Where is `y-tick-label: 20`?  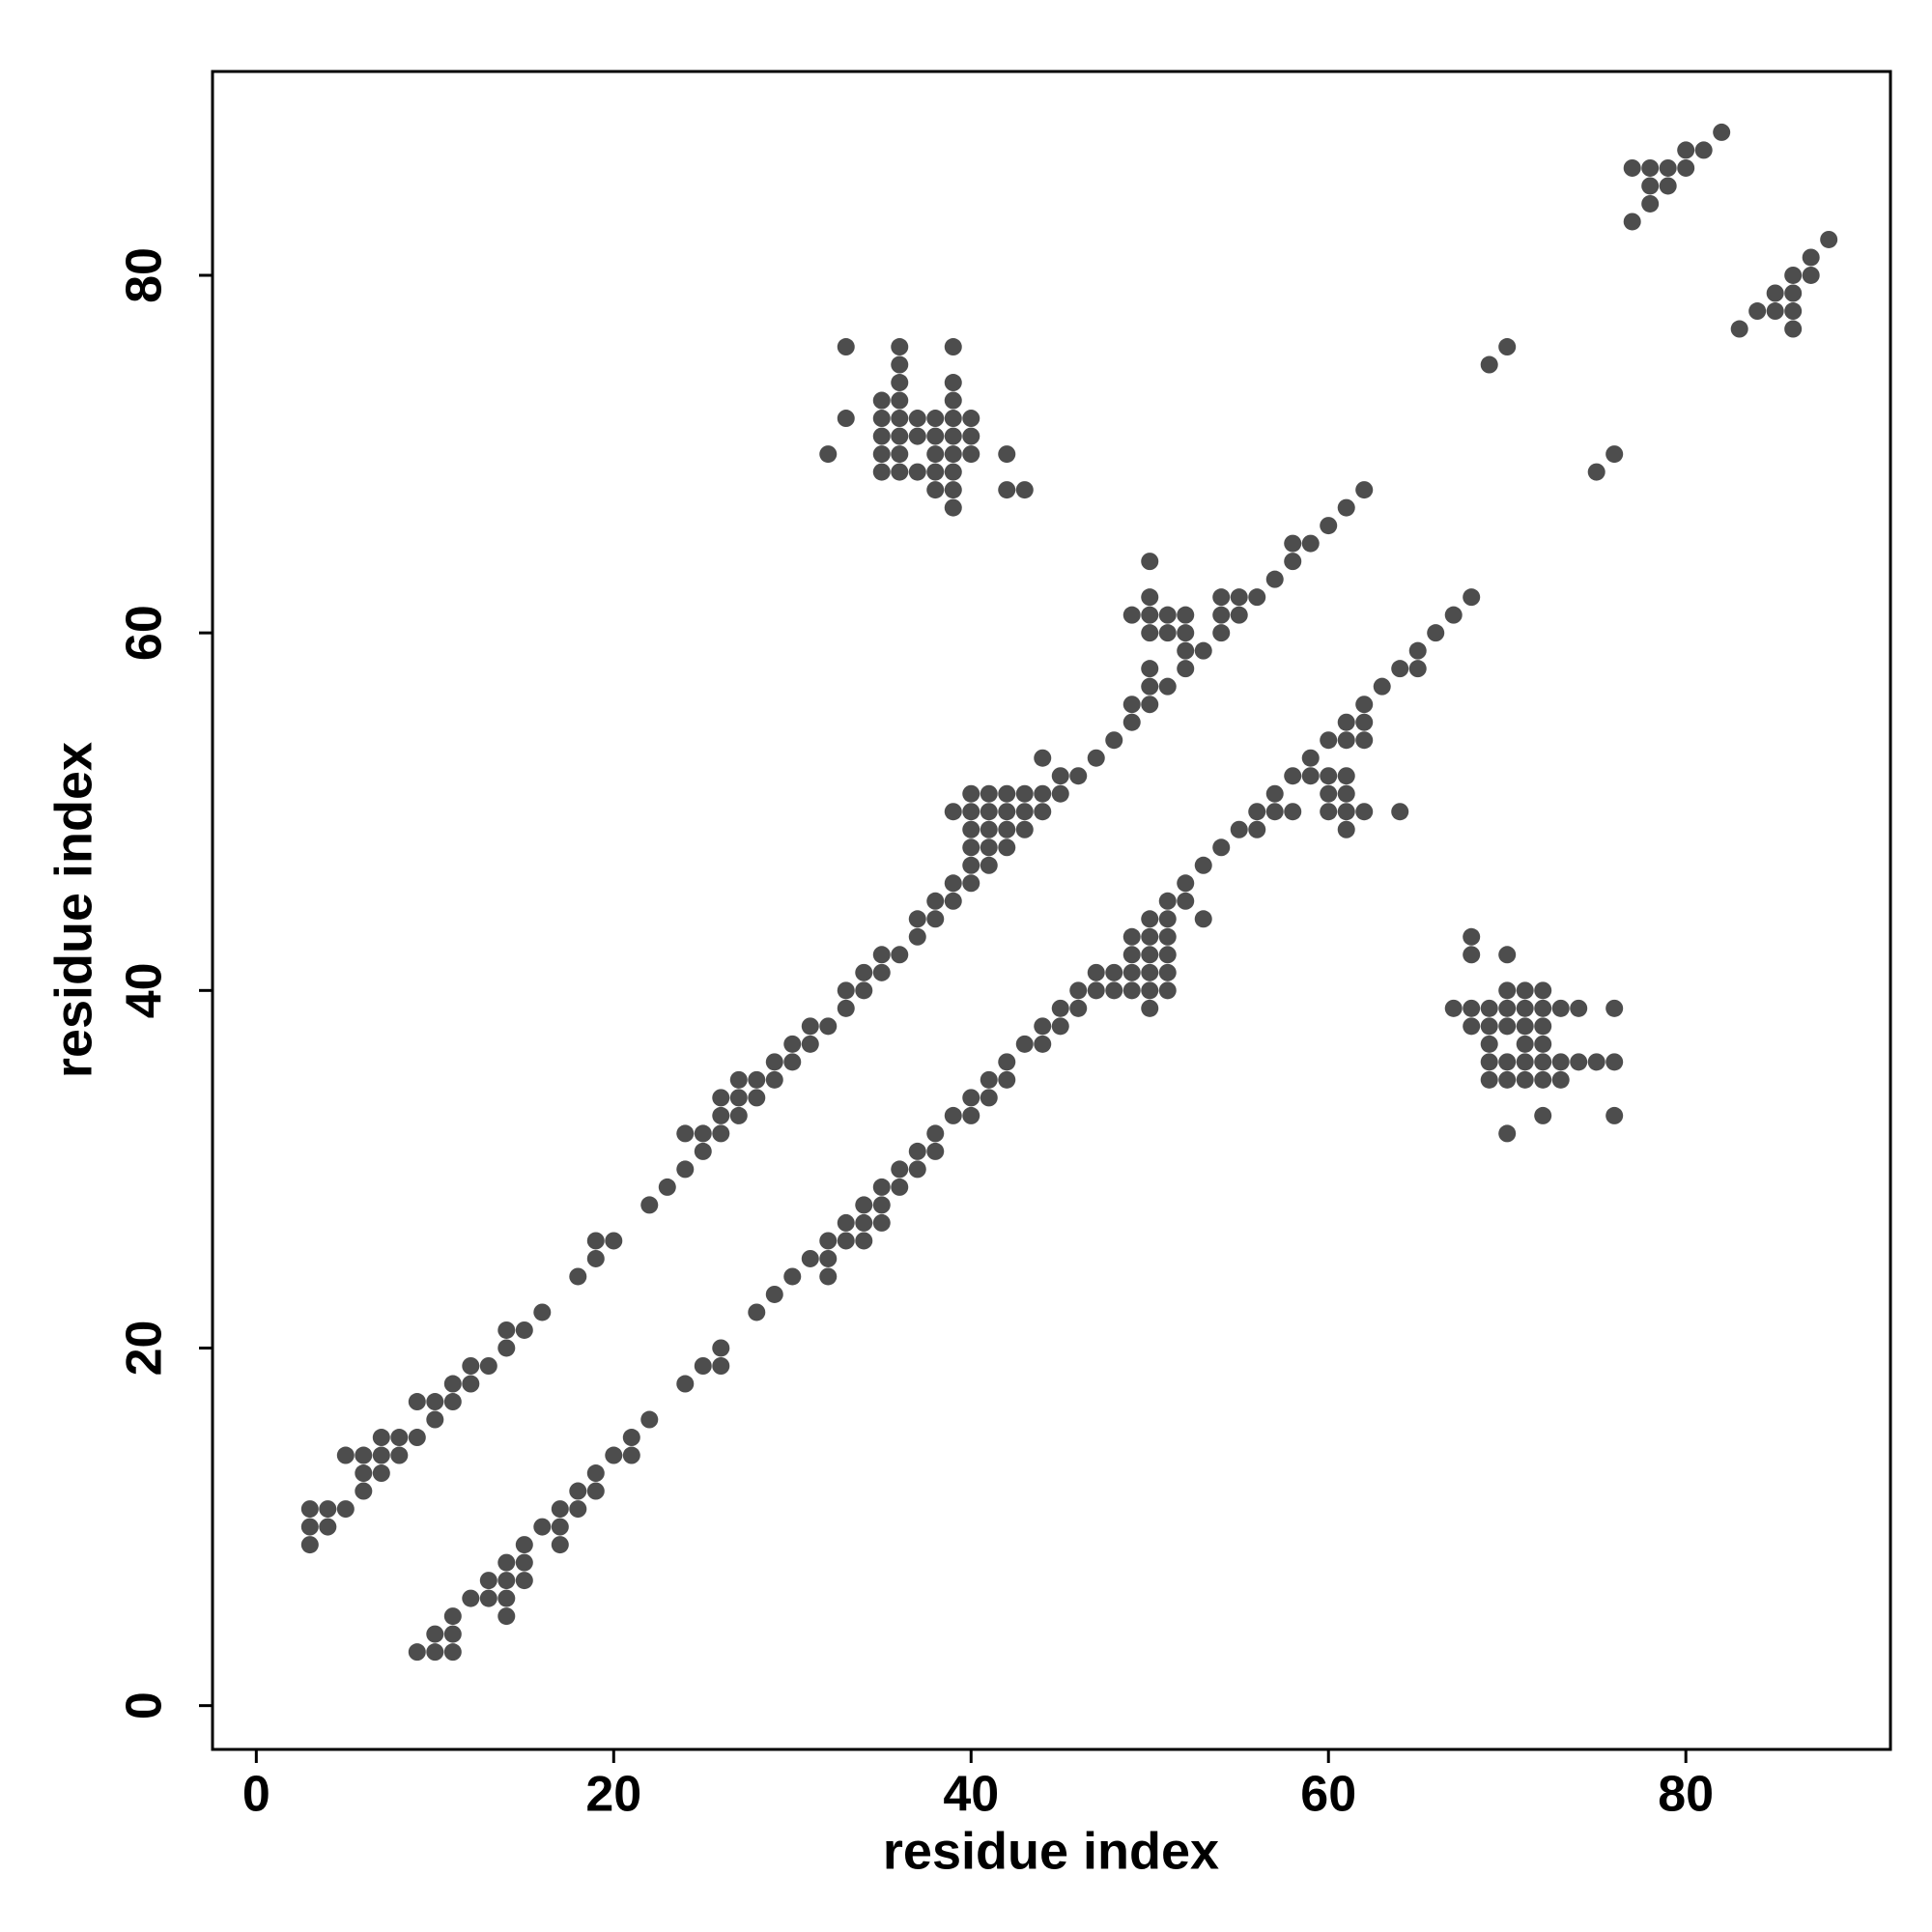
y-tick-label: 20 is located at coordinates (145, 1349).